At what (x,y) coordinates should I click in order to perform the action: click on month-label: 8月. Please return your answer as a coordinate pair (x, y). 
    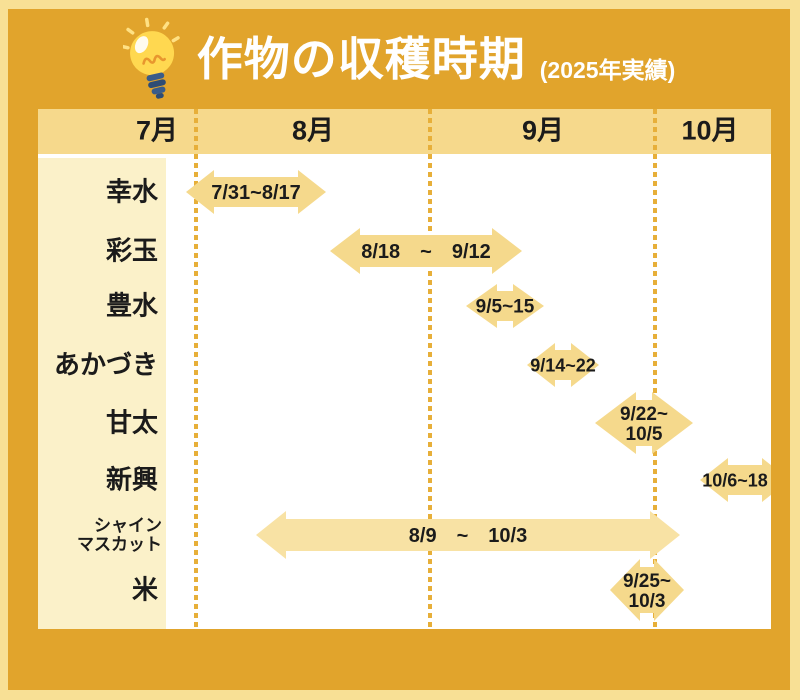
    Looking at the image, I should click on (313, 130).